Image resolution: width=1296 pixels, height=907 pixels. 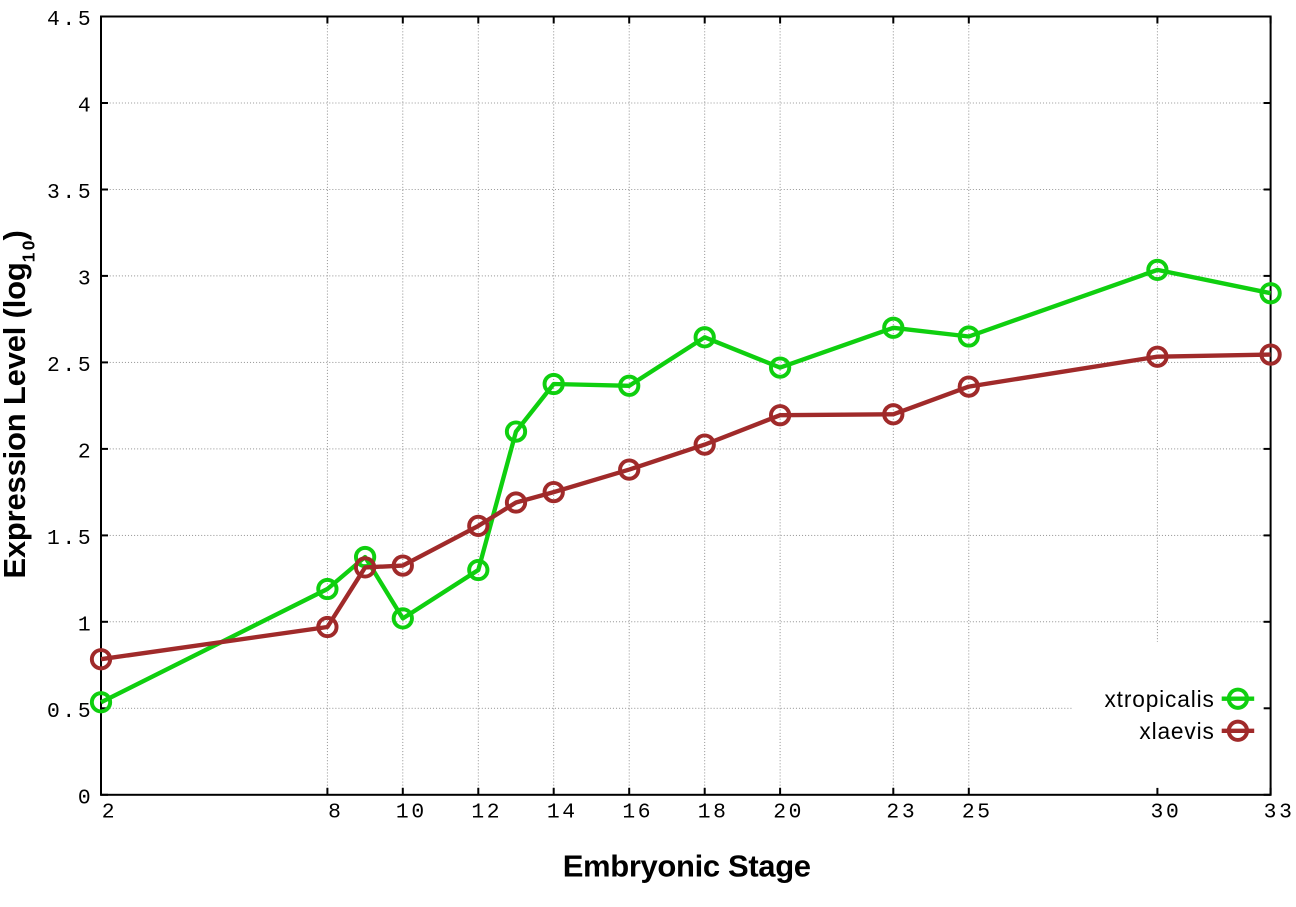 What do you see at coordinates (411, 812) in the screenshot?
I see `svg-text: 10` at bounding box center [411, 812].